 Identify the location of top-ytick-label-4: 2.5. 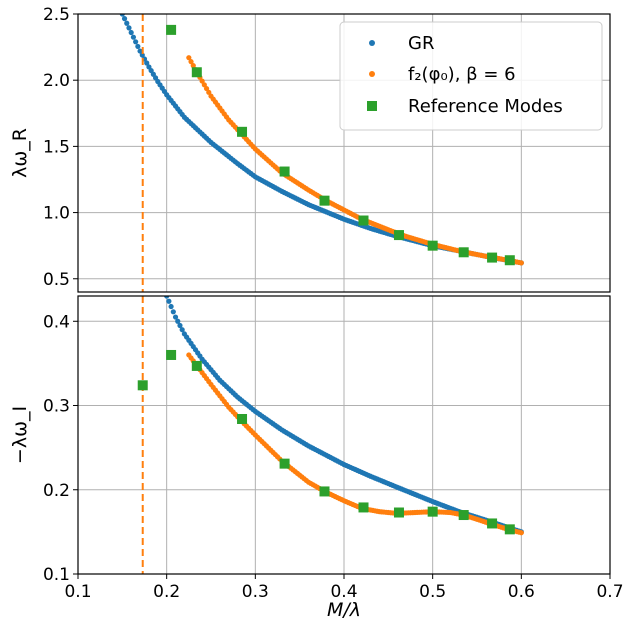
(56, 15).